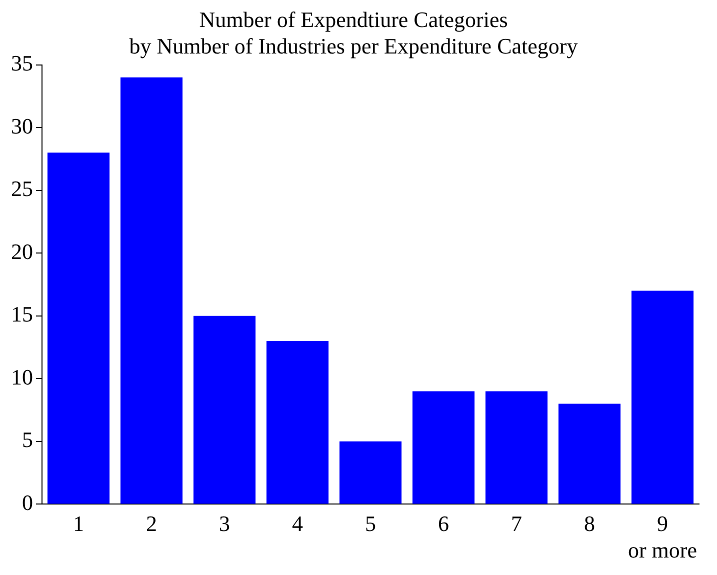  I want to click on y-tick-label: 0, so click(27, 502).